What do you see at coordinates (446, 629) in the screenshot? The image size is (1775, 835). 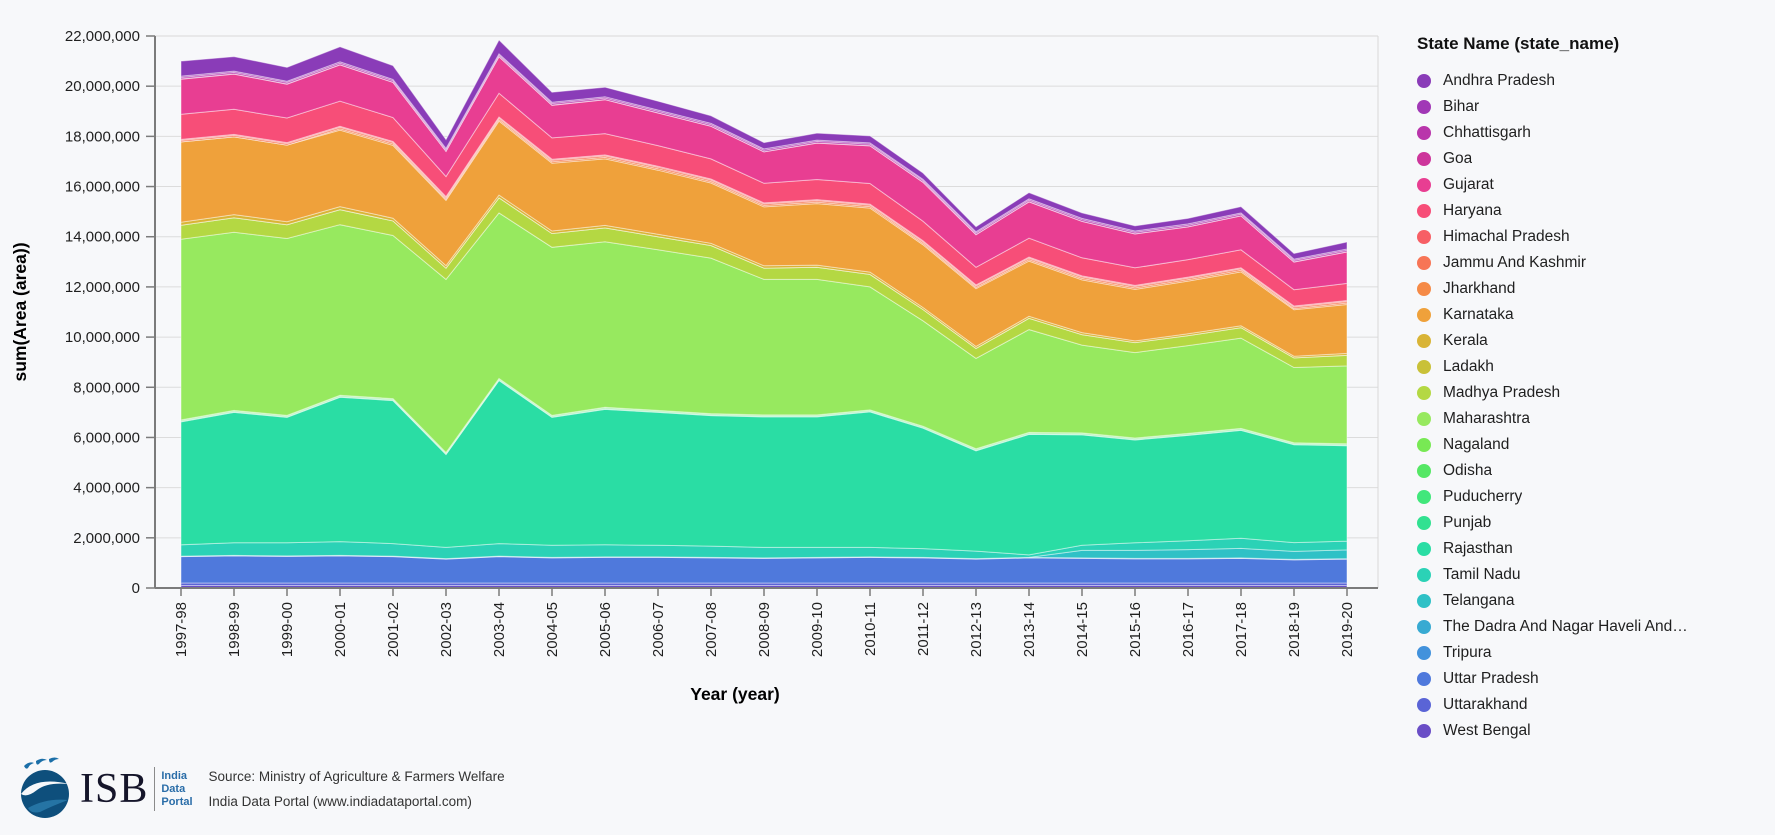 I see `x-tick-label: 2002-03` at bounding box center [446, 629].